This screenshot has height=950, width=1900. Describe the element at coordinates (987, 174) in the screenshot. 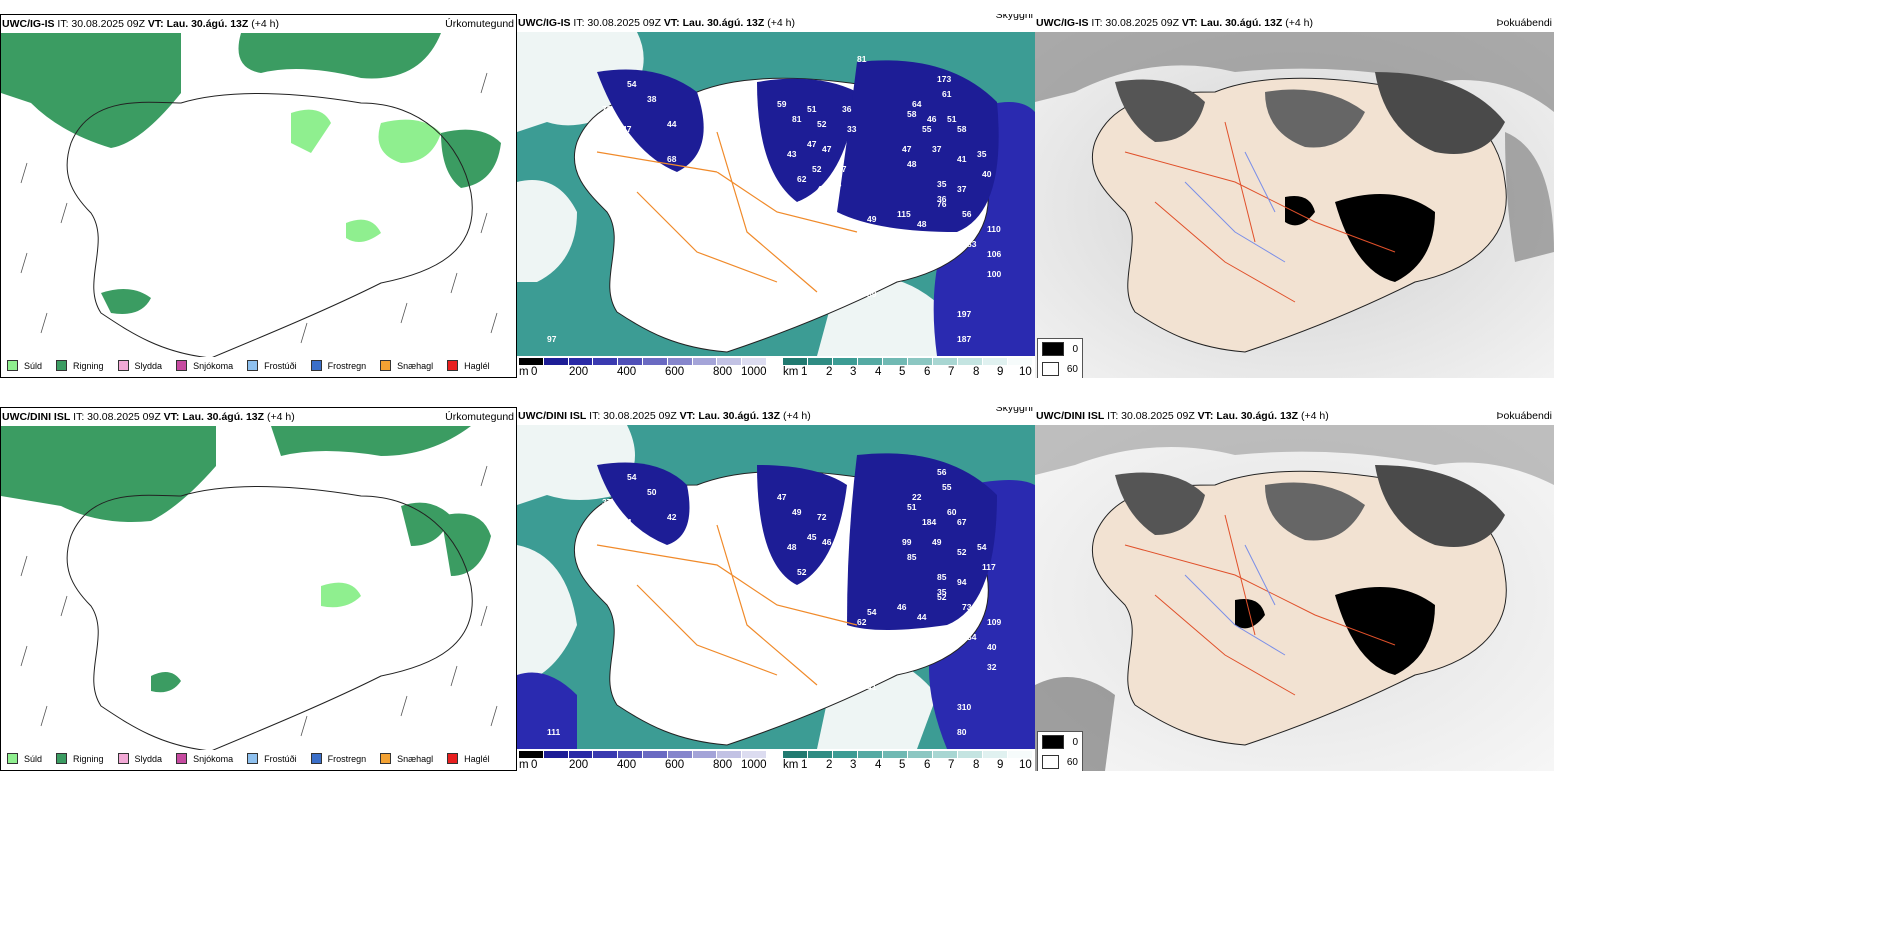

I see `cloudbase-value-label: 40` at that location.